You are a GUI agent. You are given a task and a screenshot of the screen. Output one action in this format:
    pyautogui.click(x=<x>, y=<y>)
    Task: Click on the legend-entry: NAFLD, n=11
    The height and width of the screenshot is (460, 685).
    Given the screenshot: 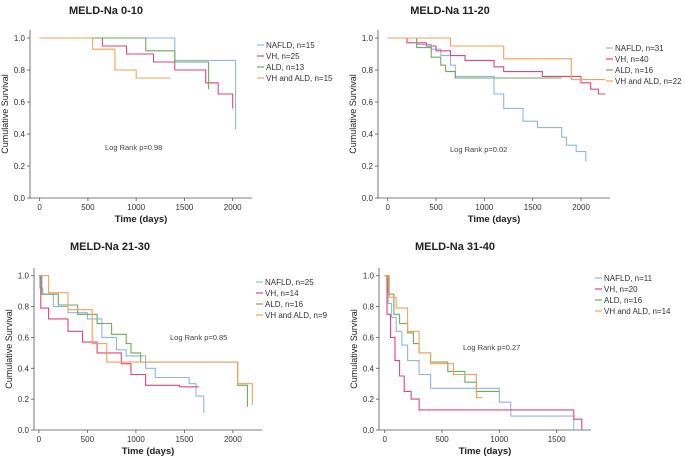 What is the action you would take?
    pyautogui.click(x=628, y=278)
    